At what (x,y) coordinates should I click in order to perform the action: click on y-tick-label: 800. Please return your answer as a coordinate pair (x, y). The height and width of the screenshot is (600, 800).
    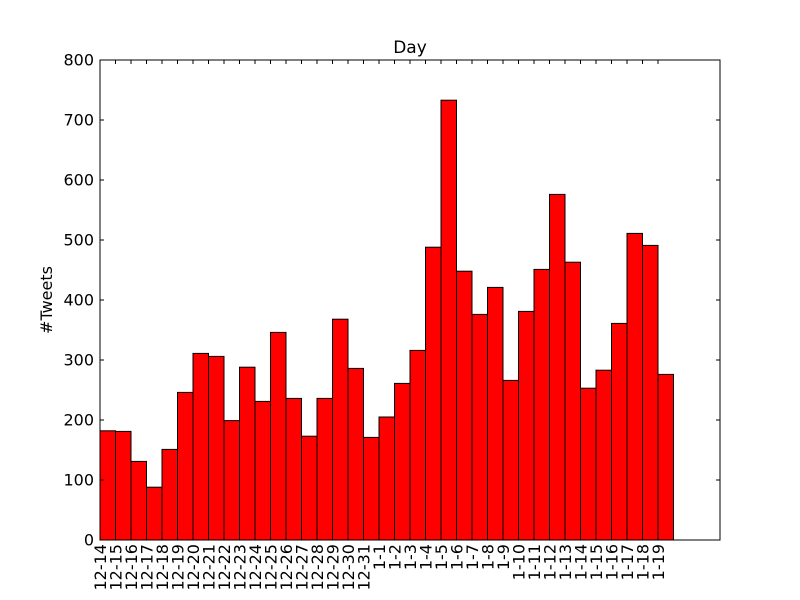
    Looking at the image, I should click on (78, 60).